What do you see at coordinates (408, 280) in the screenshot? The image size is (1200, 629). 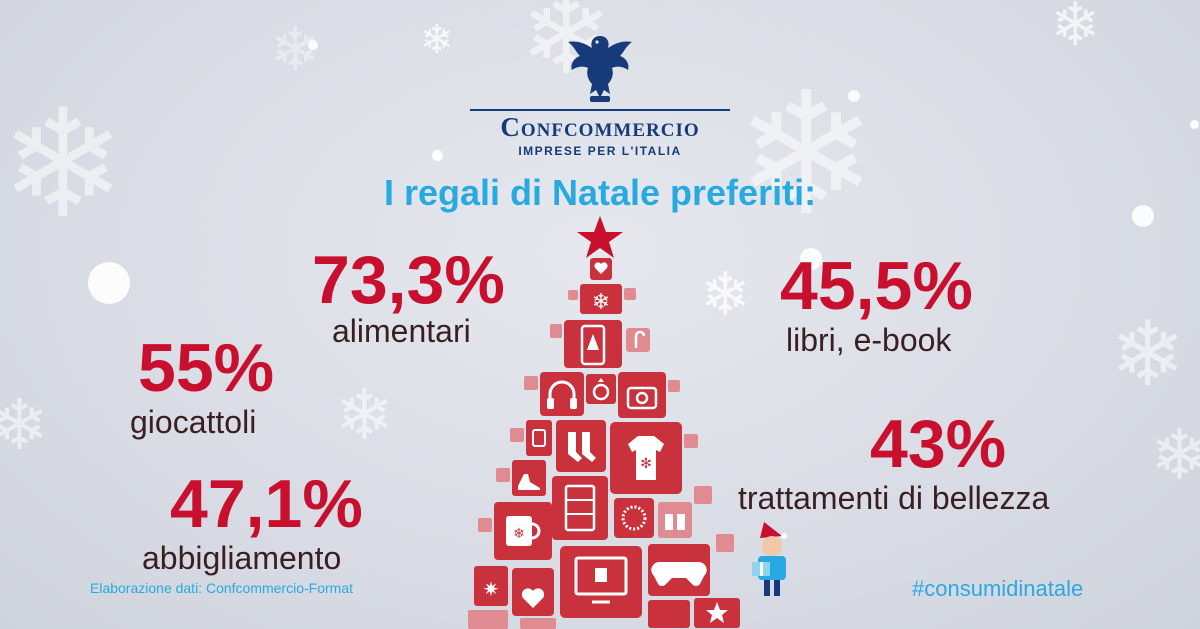 I see `stat-value-alimentari: 73,3%` at bounding box center [408, 280].